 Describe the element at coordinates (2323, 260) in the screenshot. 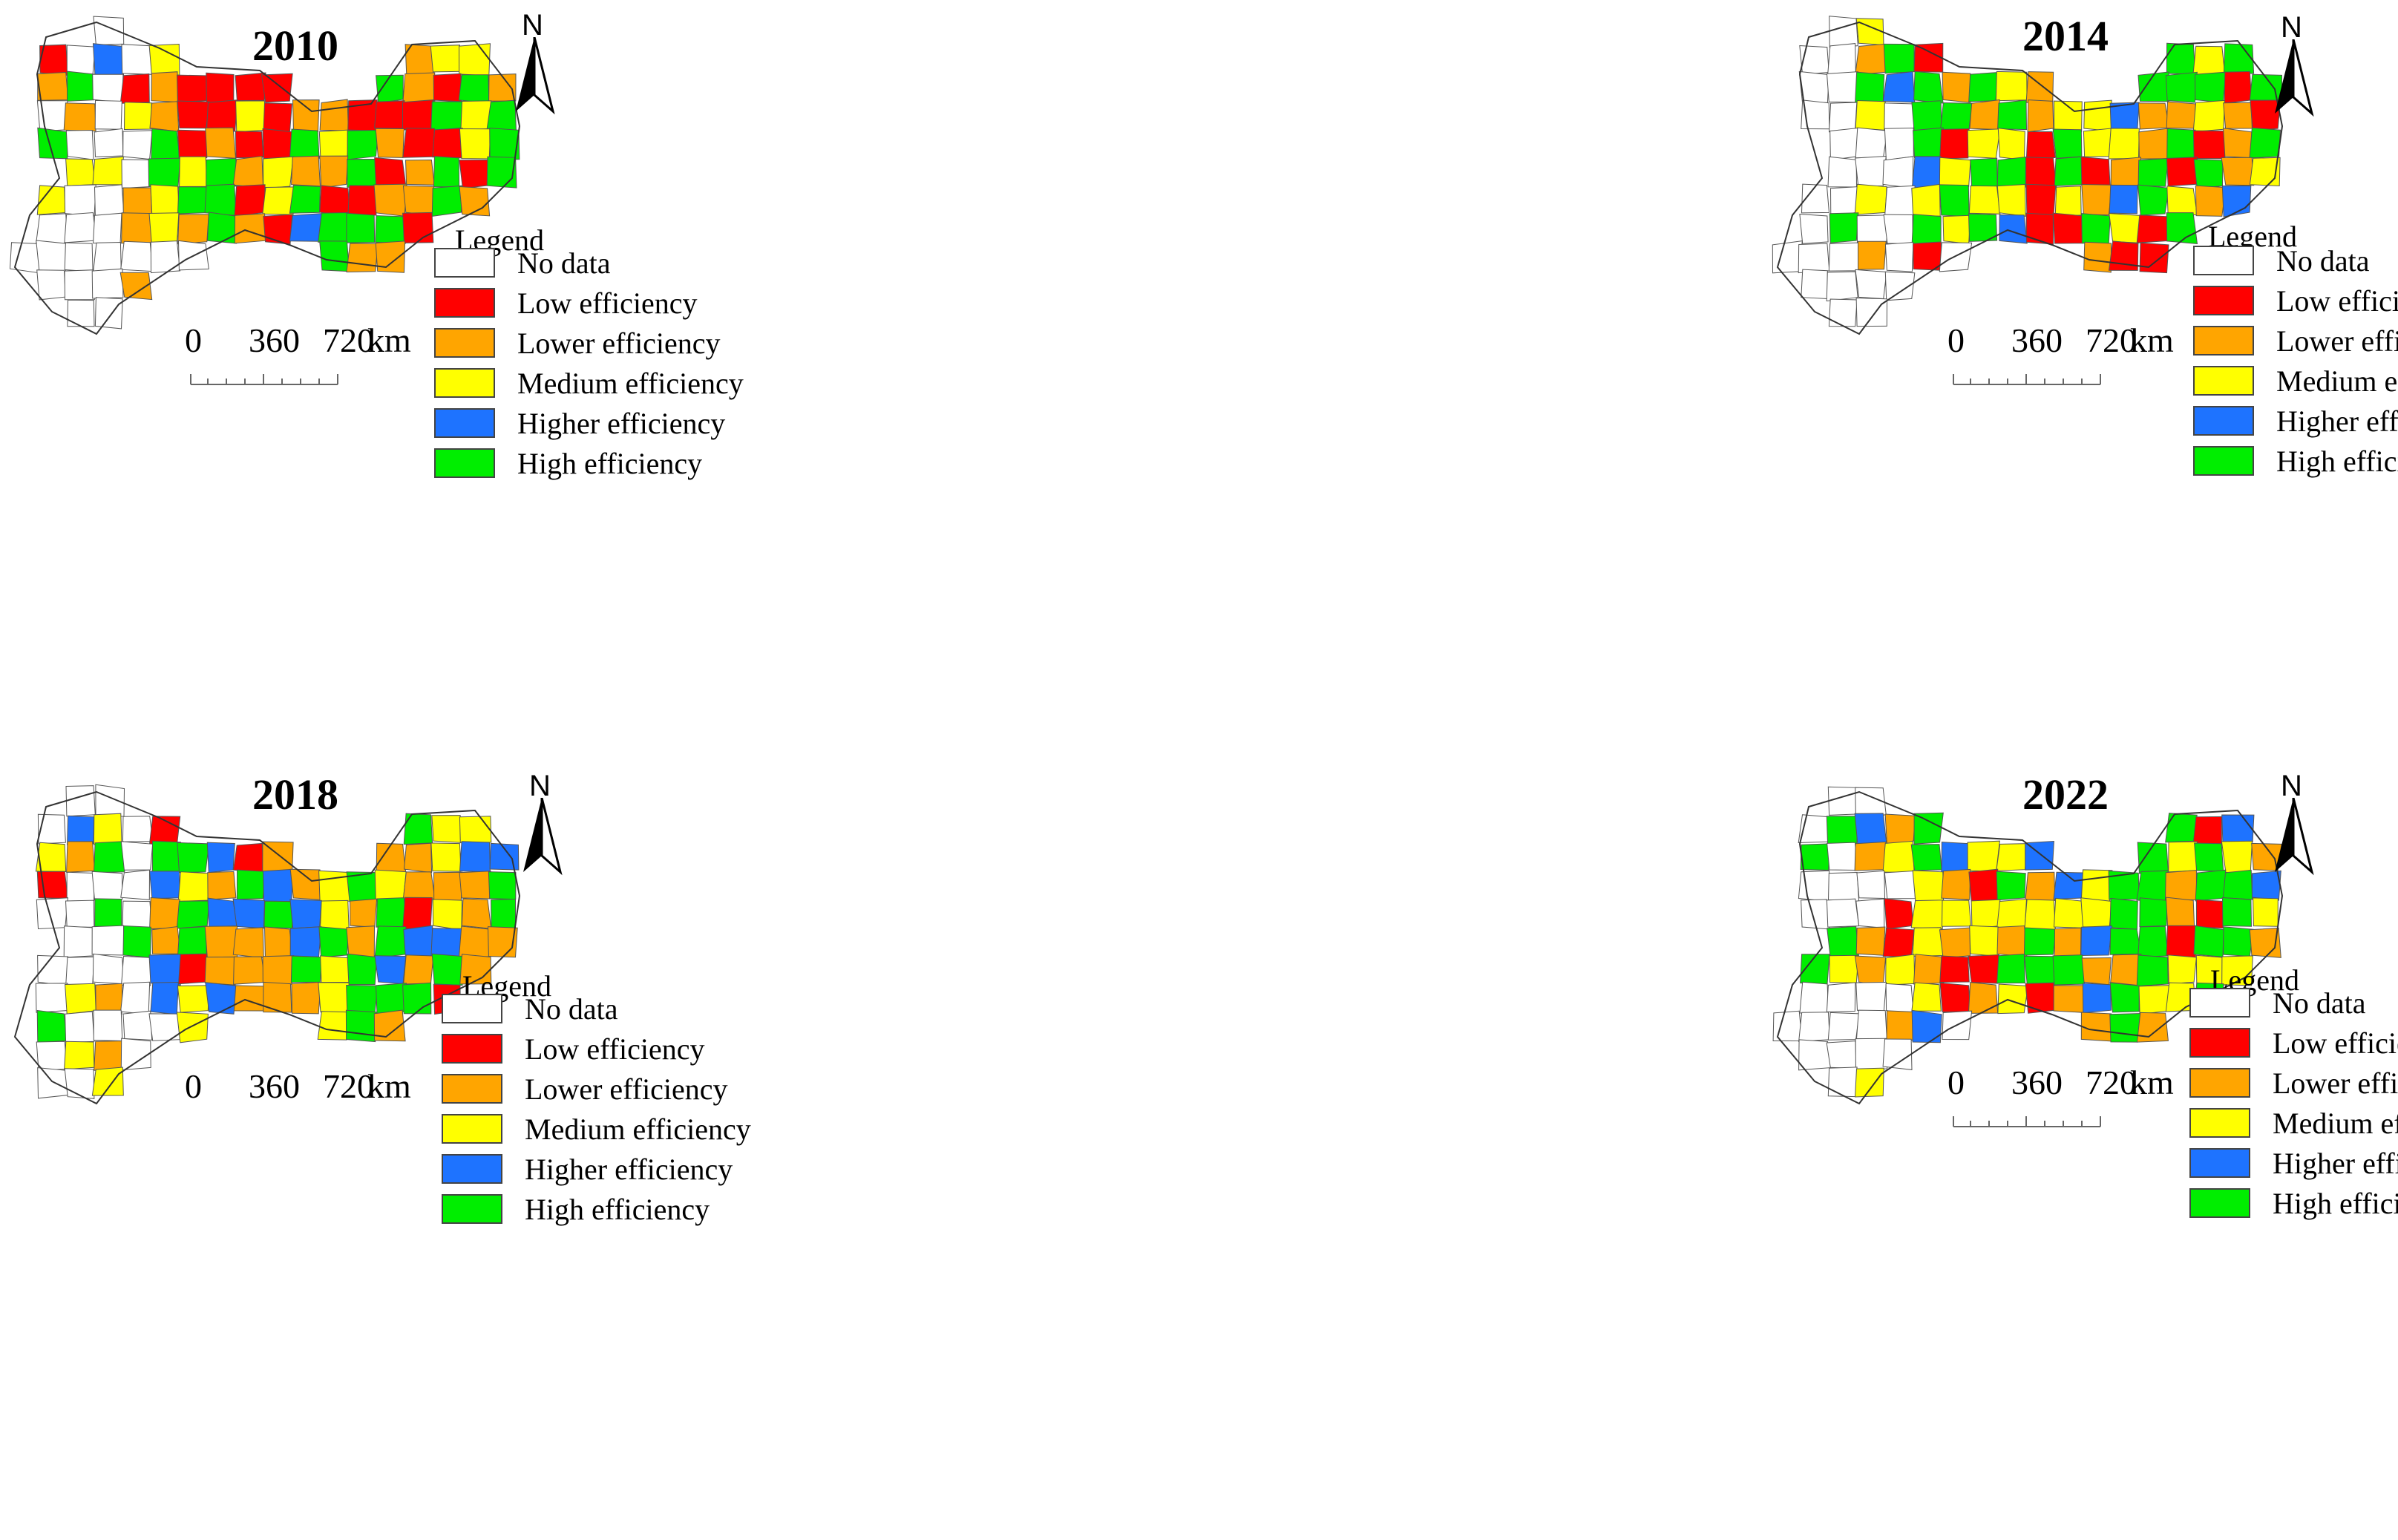

I see `legend-label: No data` at that location.